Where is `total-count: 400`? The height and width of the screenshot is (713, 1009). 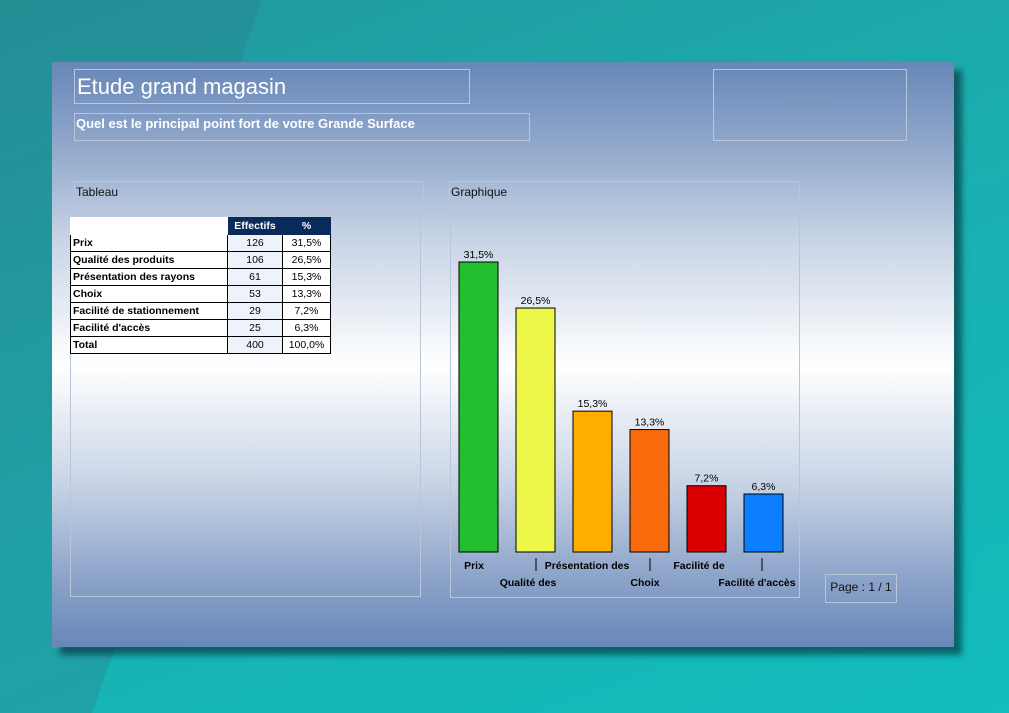 total-count: 400 is located at coordinates (255, 345).